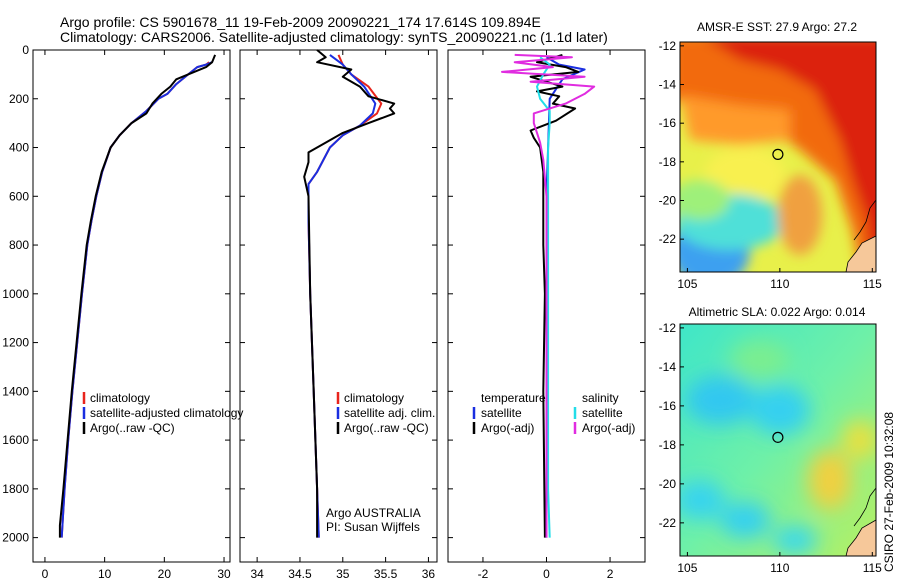 This screenshot has width=900, height=580. What do you see at coordinates (19, 148) in the screenshot?
I see `y-tick-label: 400` at bounding box center [19, 148].